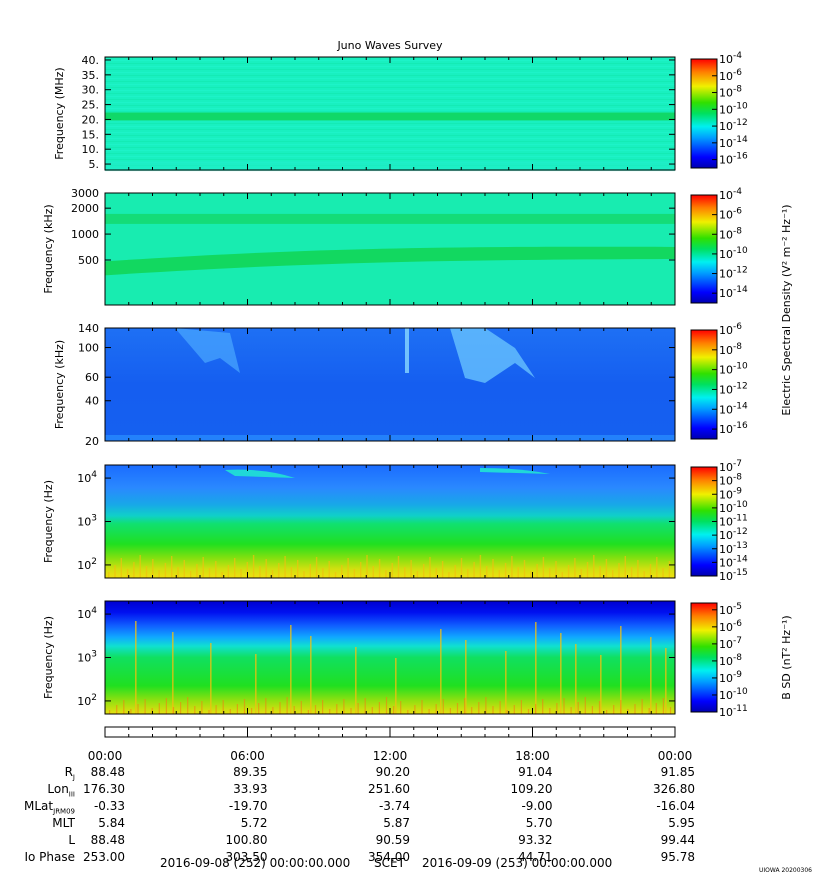 The image size is (815, 880). What do you see at coordinates (681, 823) in the screenshot?
I see `ephemeris-value: 5.95` at bounding box center [681, 823].